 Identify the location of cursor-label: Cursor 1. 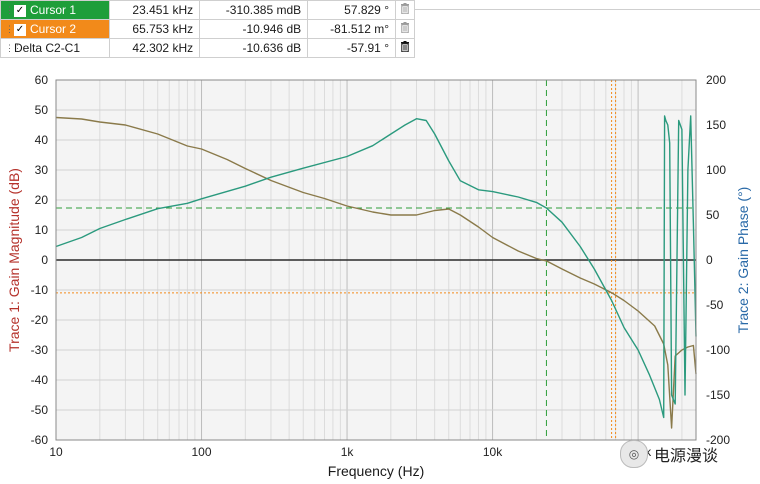
(53, 10).